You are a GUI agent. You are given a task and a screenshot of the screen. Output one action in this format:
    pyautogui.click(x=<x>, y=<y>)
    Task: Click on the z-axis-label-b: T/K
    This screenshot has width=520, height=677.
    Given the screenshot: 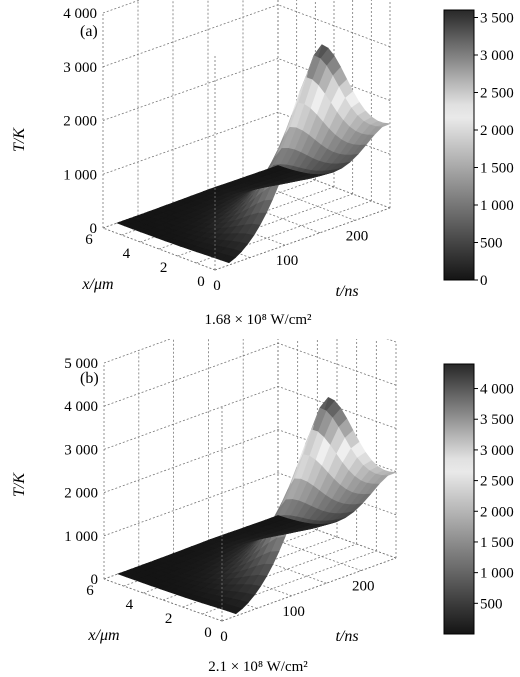 What is the action you would take?
    pyautogui.click(x=19, y=484)
    